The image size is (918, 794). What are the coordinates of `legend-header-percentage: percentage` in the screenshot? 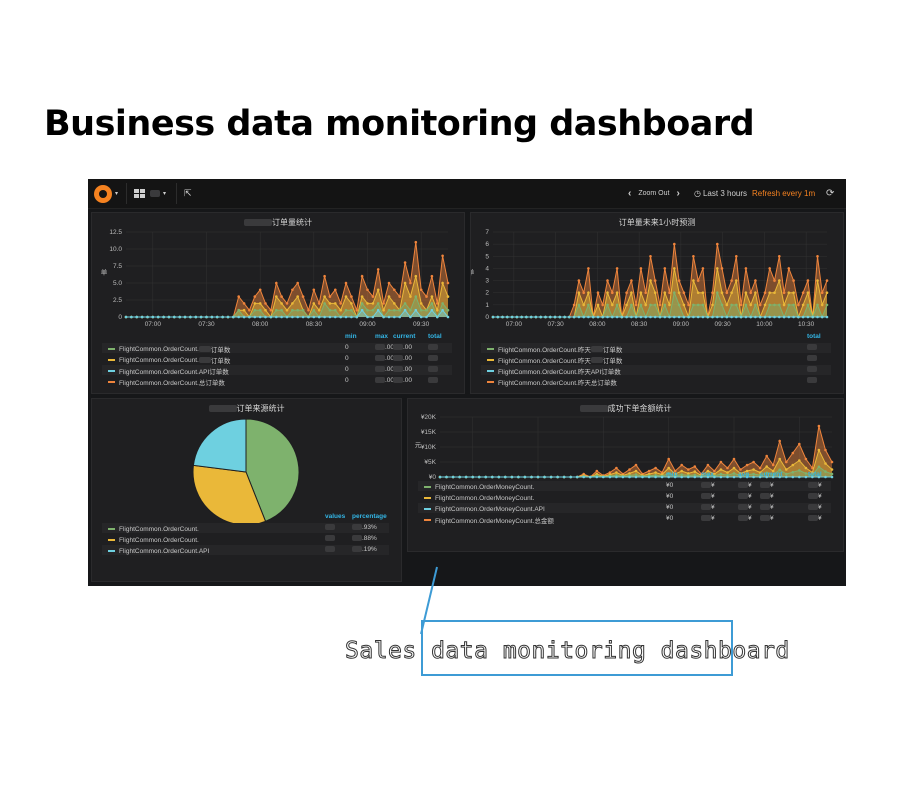 It's located at (369, 516).